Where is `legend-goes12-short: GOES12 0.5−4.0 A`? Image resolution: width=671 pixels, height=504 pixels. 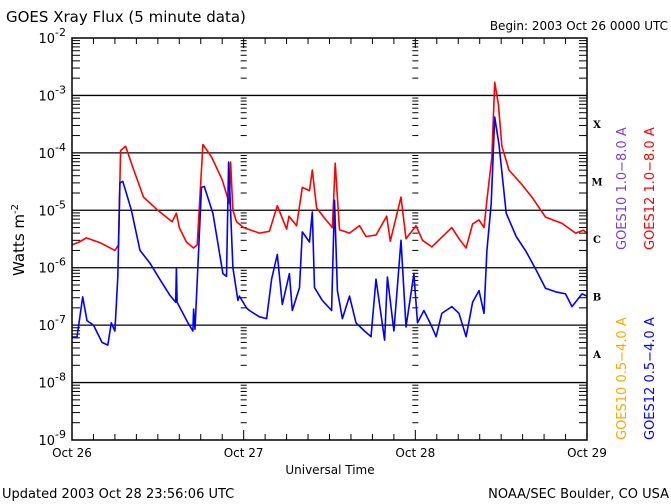
legend-goes12-short: GOES12 0.5−4.0 A is located at coordinates (650, 378).